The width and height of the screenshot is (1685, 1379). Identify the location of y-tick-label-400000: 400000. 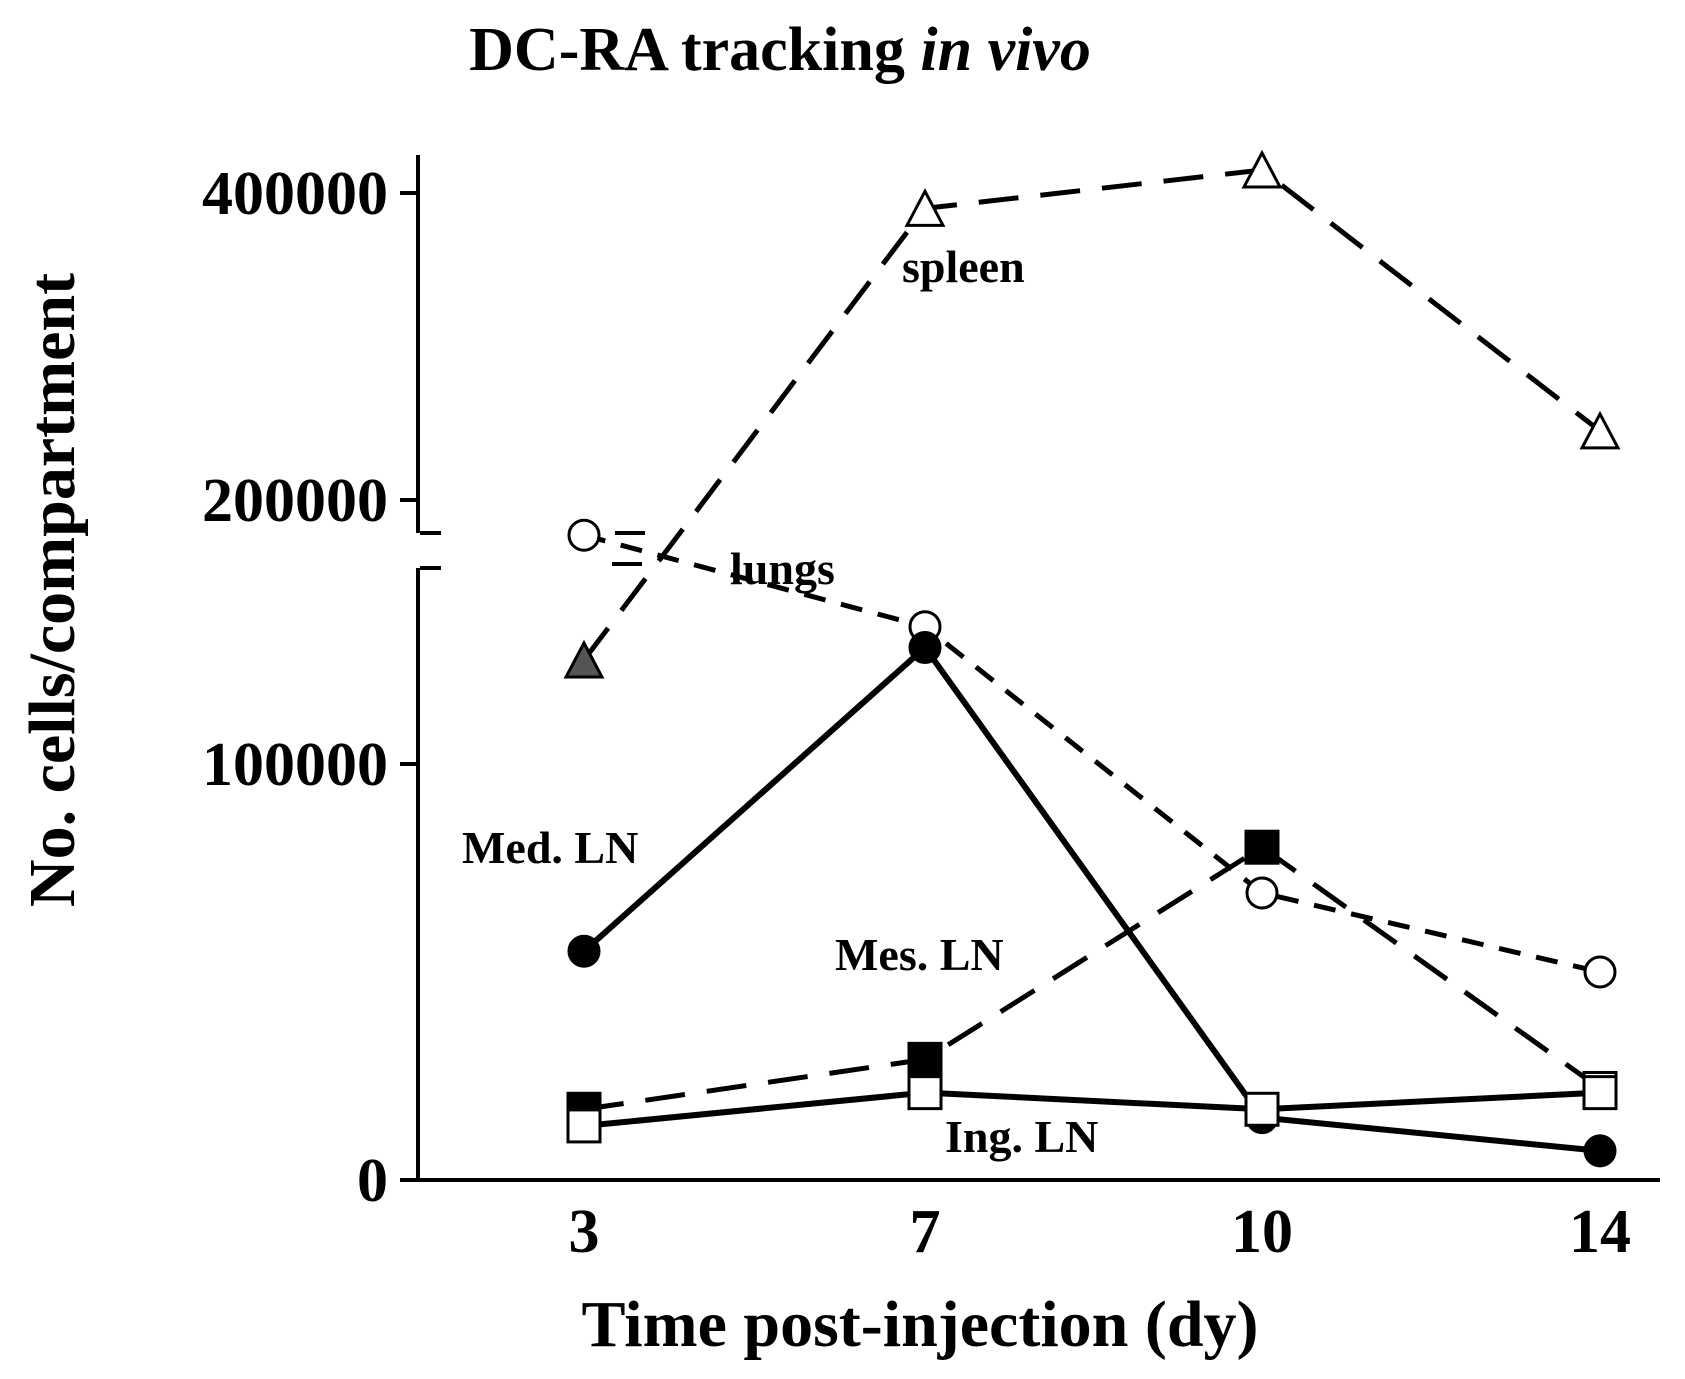
(295, 194).